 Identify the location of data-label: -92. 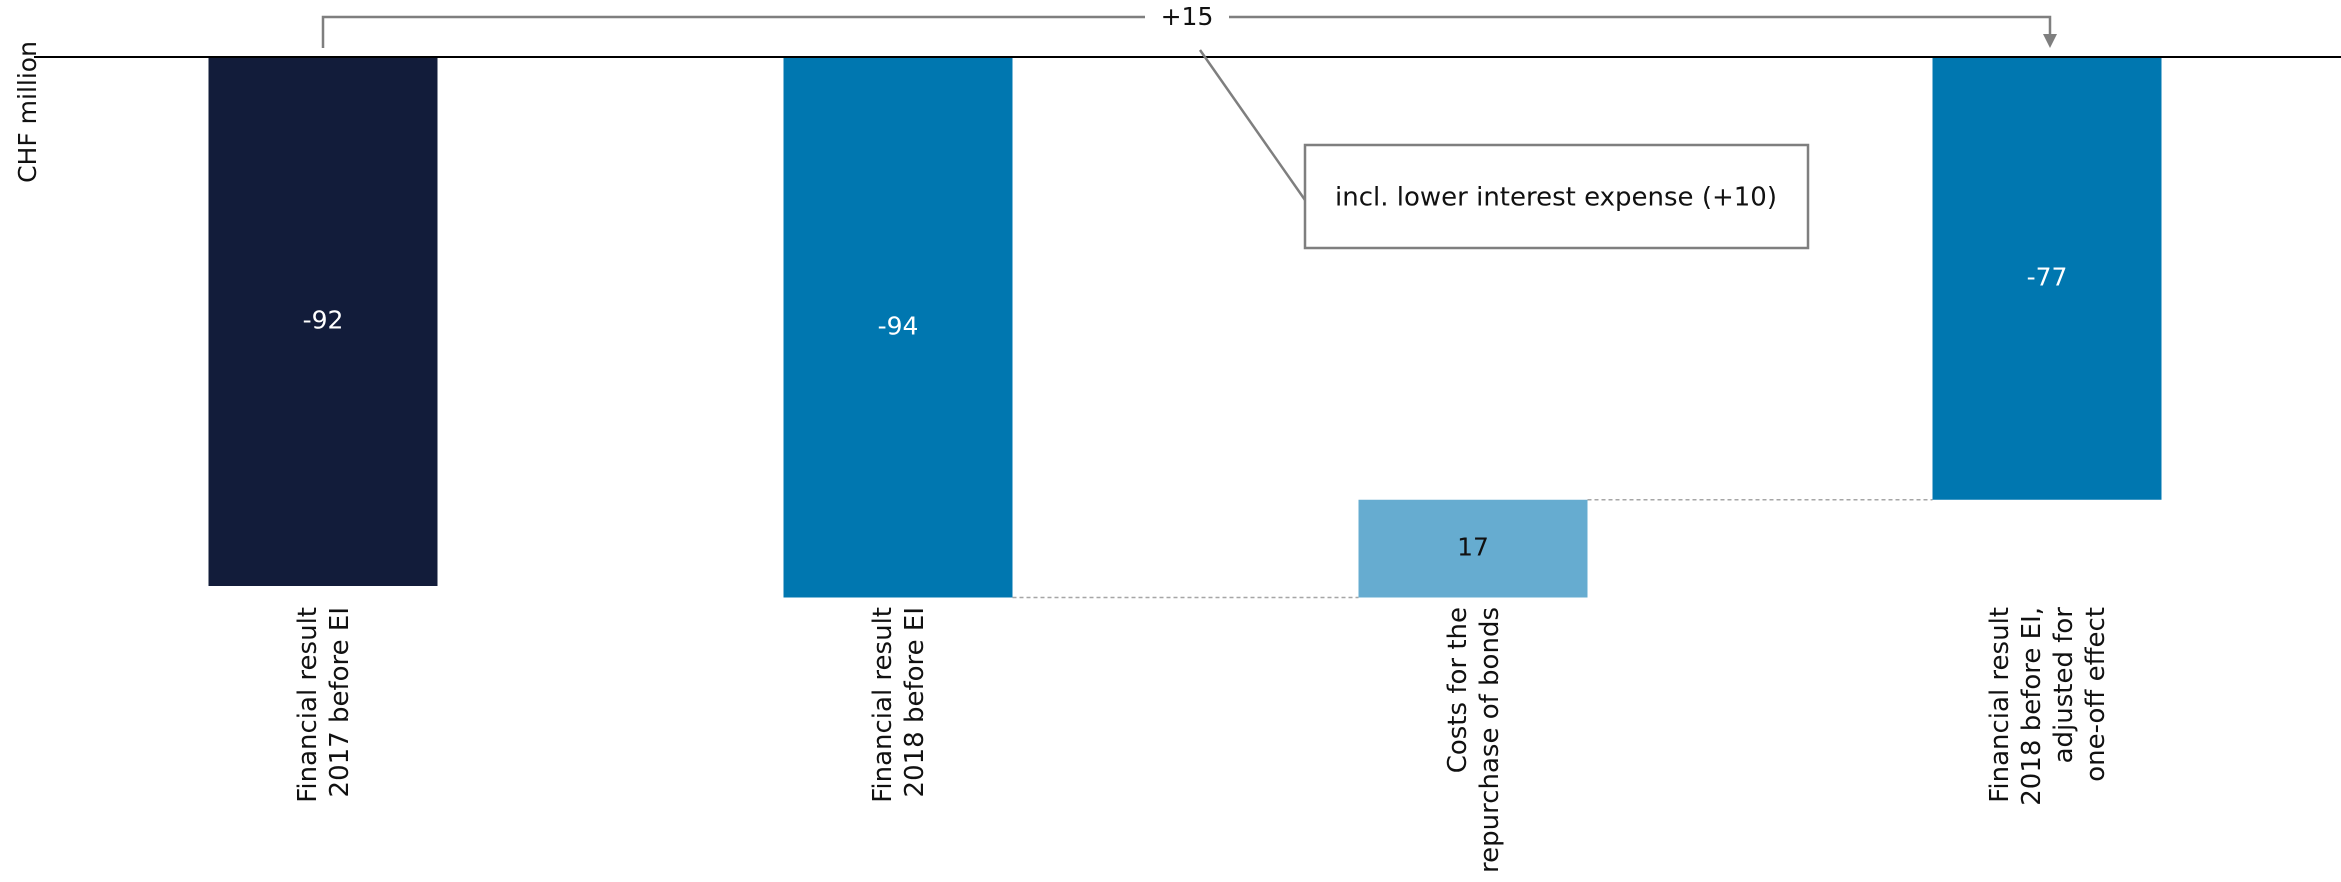
(323, 320).